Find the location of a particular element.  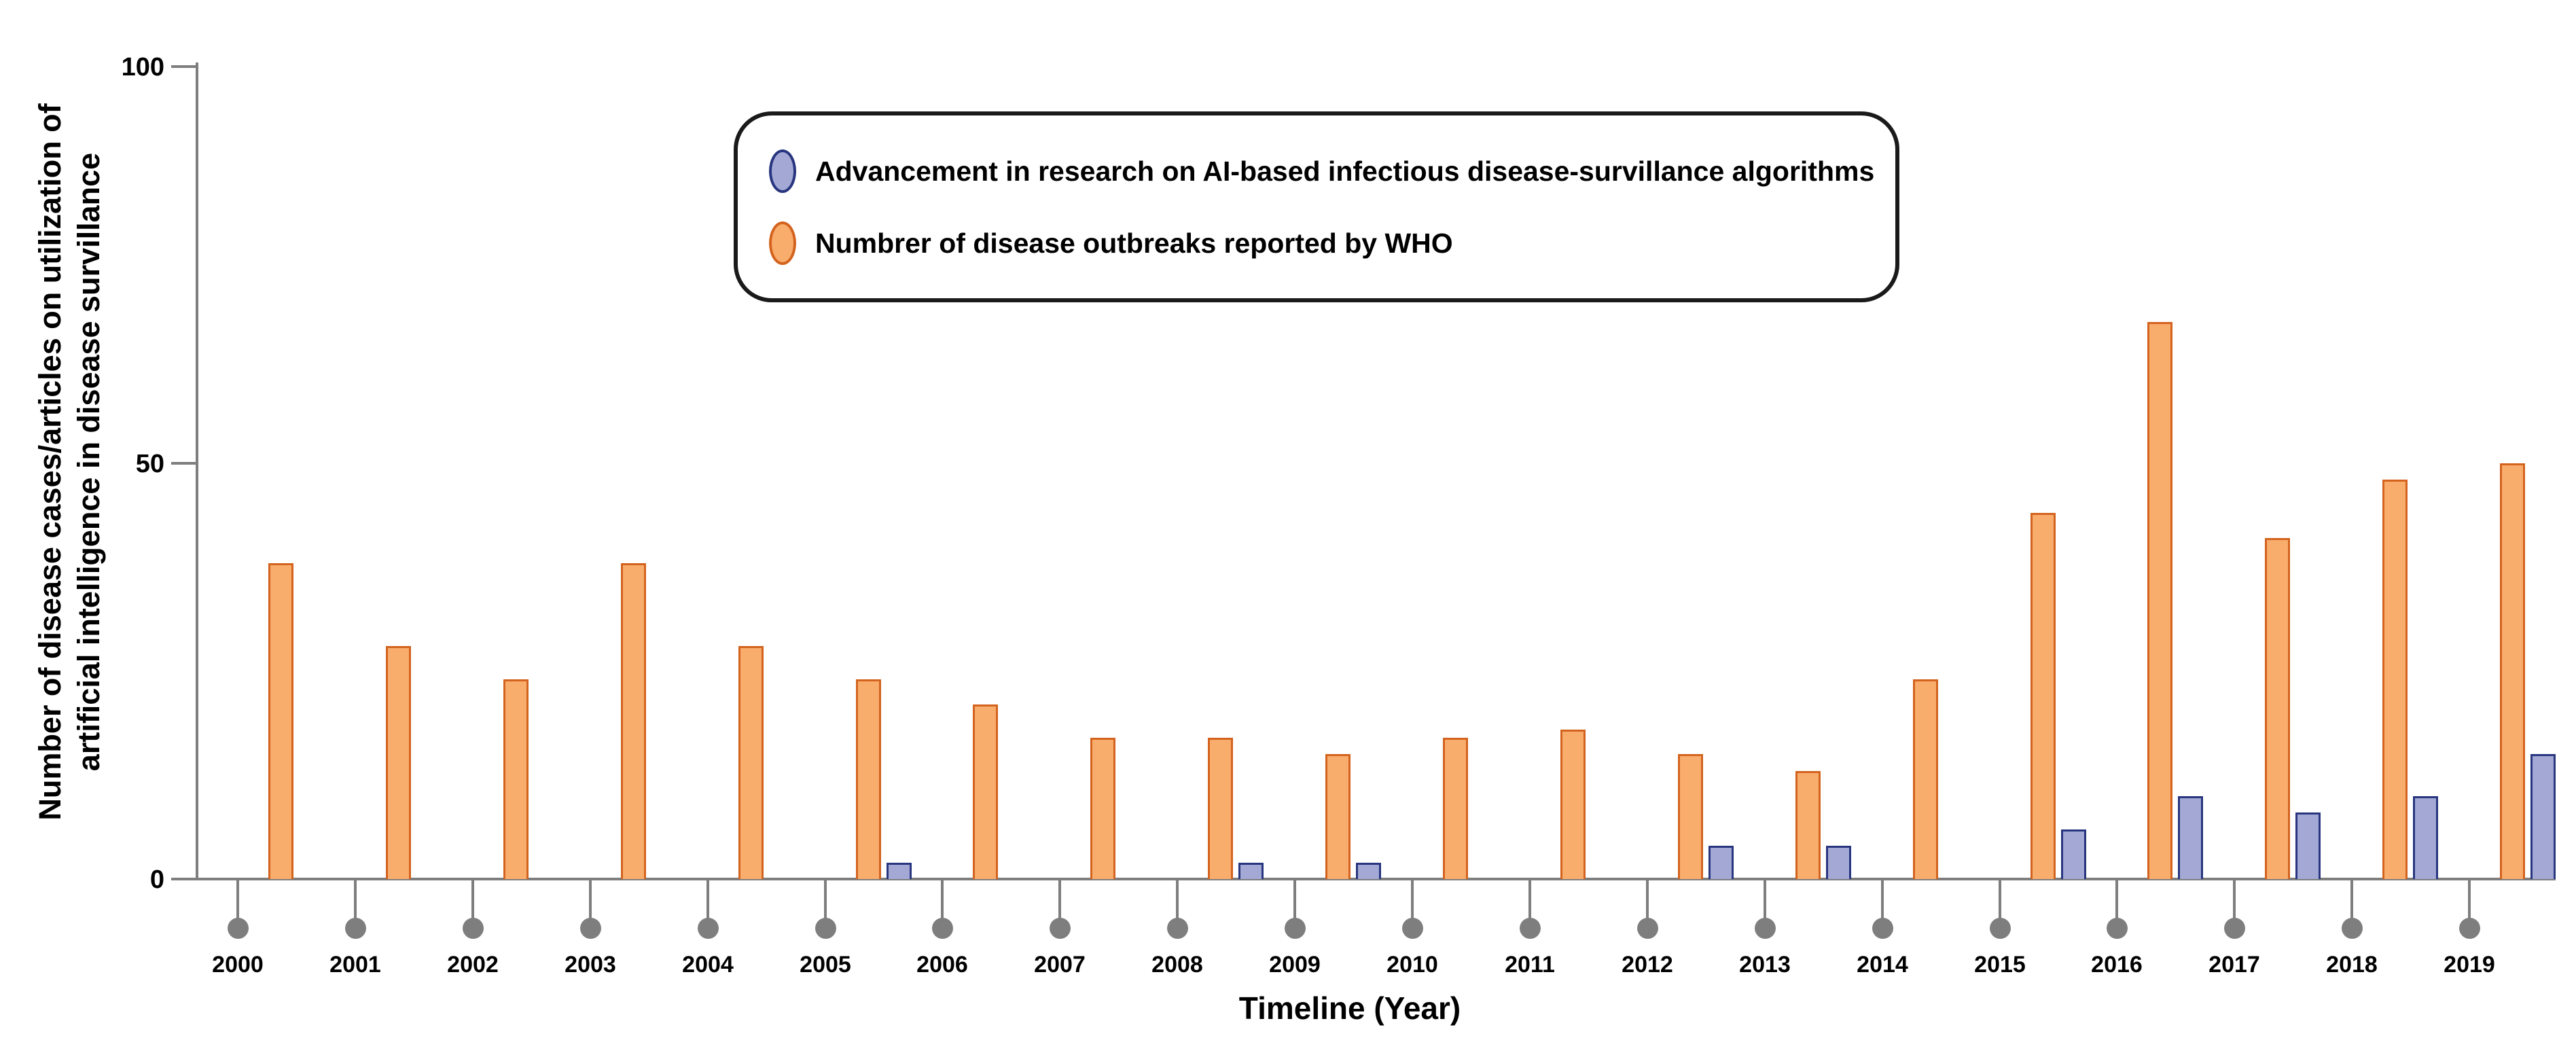

year-label: 2009 is located at coordinates (1295, 965).